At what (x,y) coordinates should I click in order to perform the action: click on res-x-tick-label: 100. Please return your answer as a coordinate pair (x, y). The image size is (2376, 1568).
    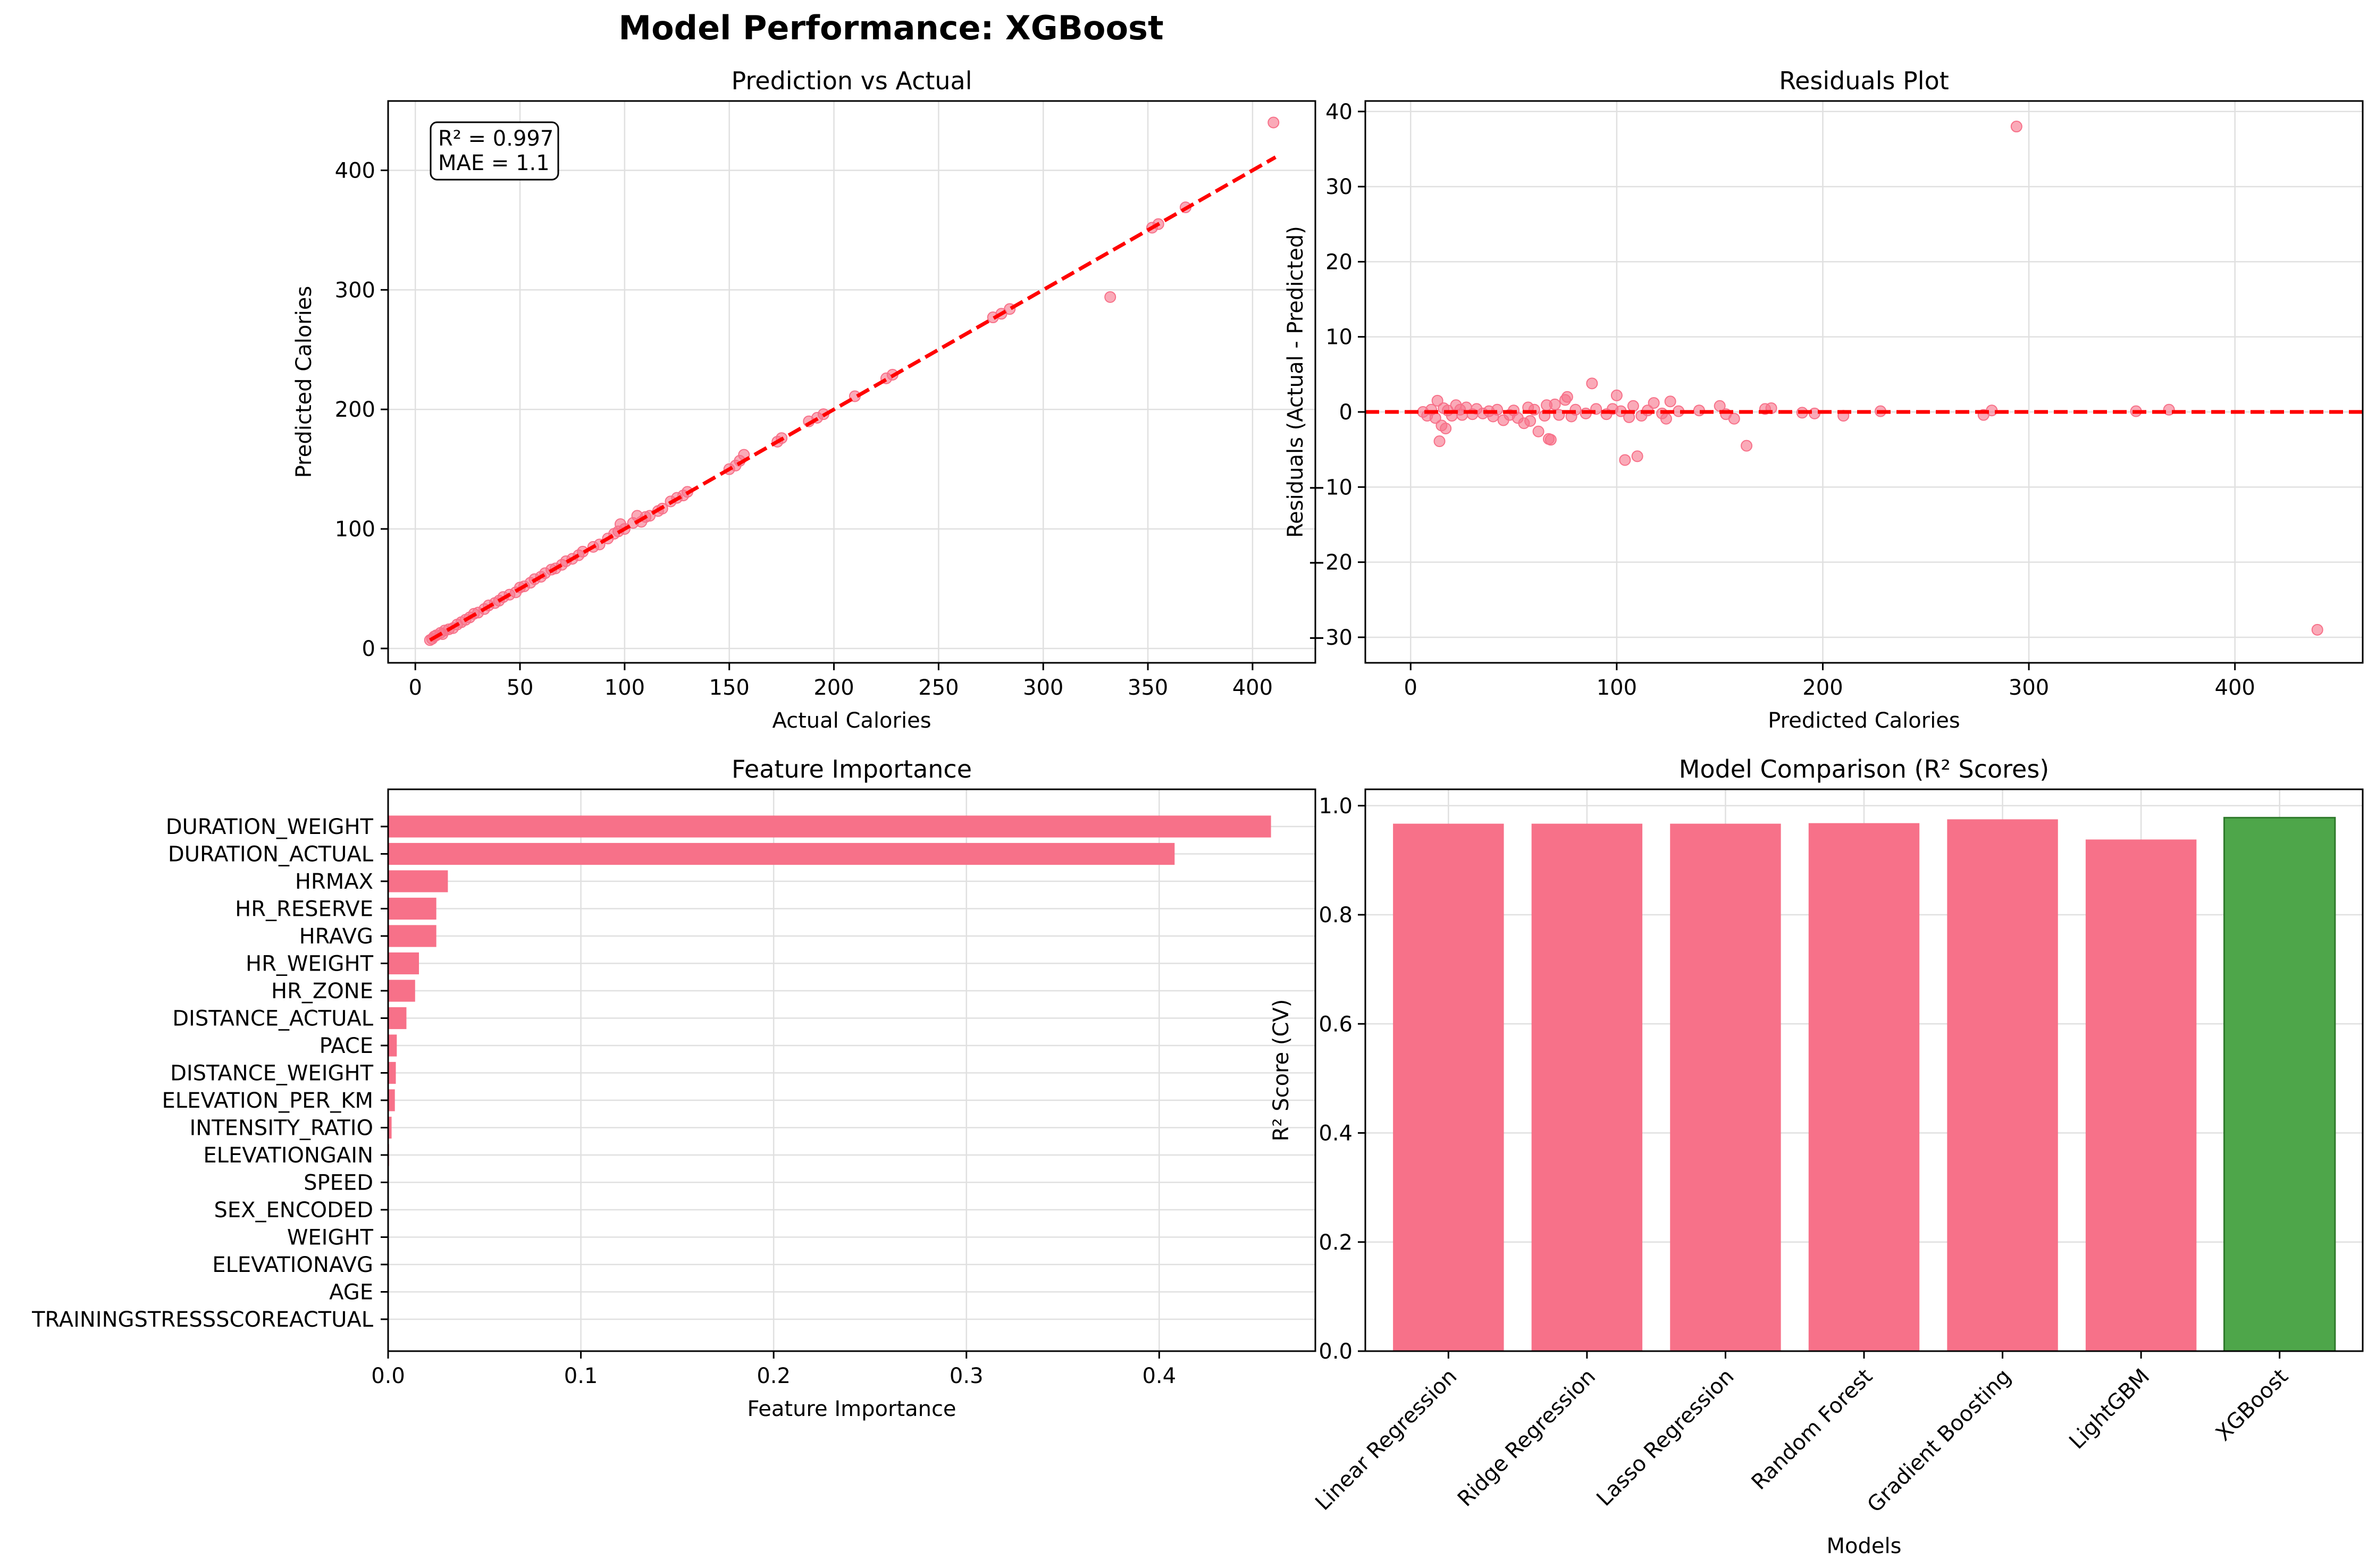
    Looking at the image, I should click on (1617, 688).